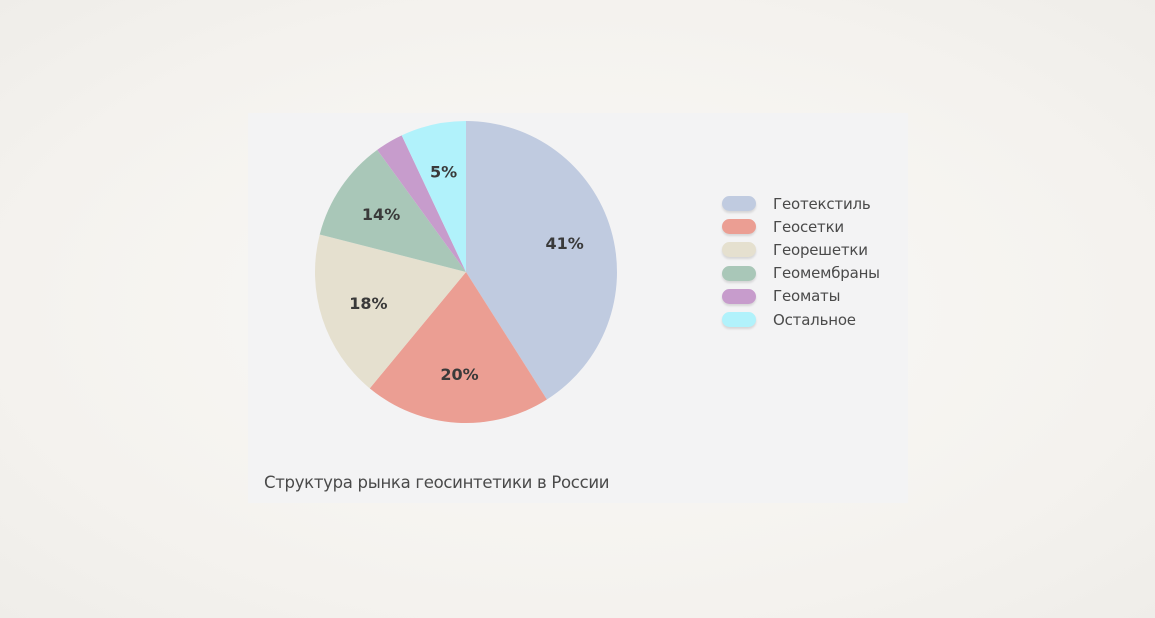 Image resolution: width=1155 pixels, height=618 pixels. Describe the element at coordinates (368, 303) in the screenshot. I see `slice-label-2: 18%` at that location.